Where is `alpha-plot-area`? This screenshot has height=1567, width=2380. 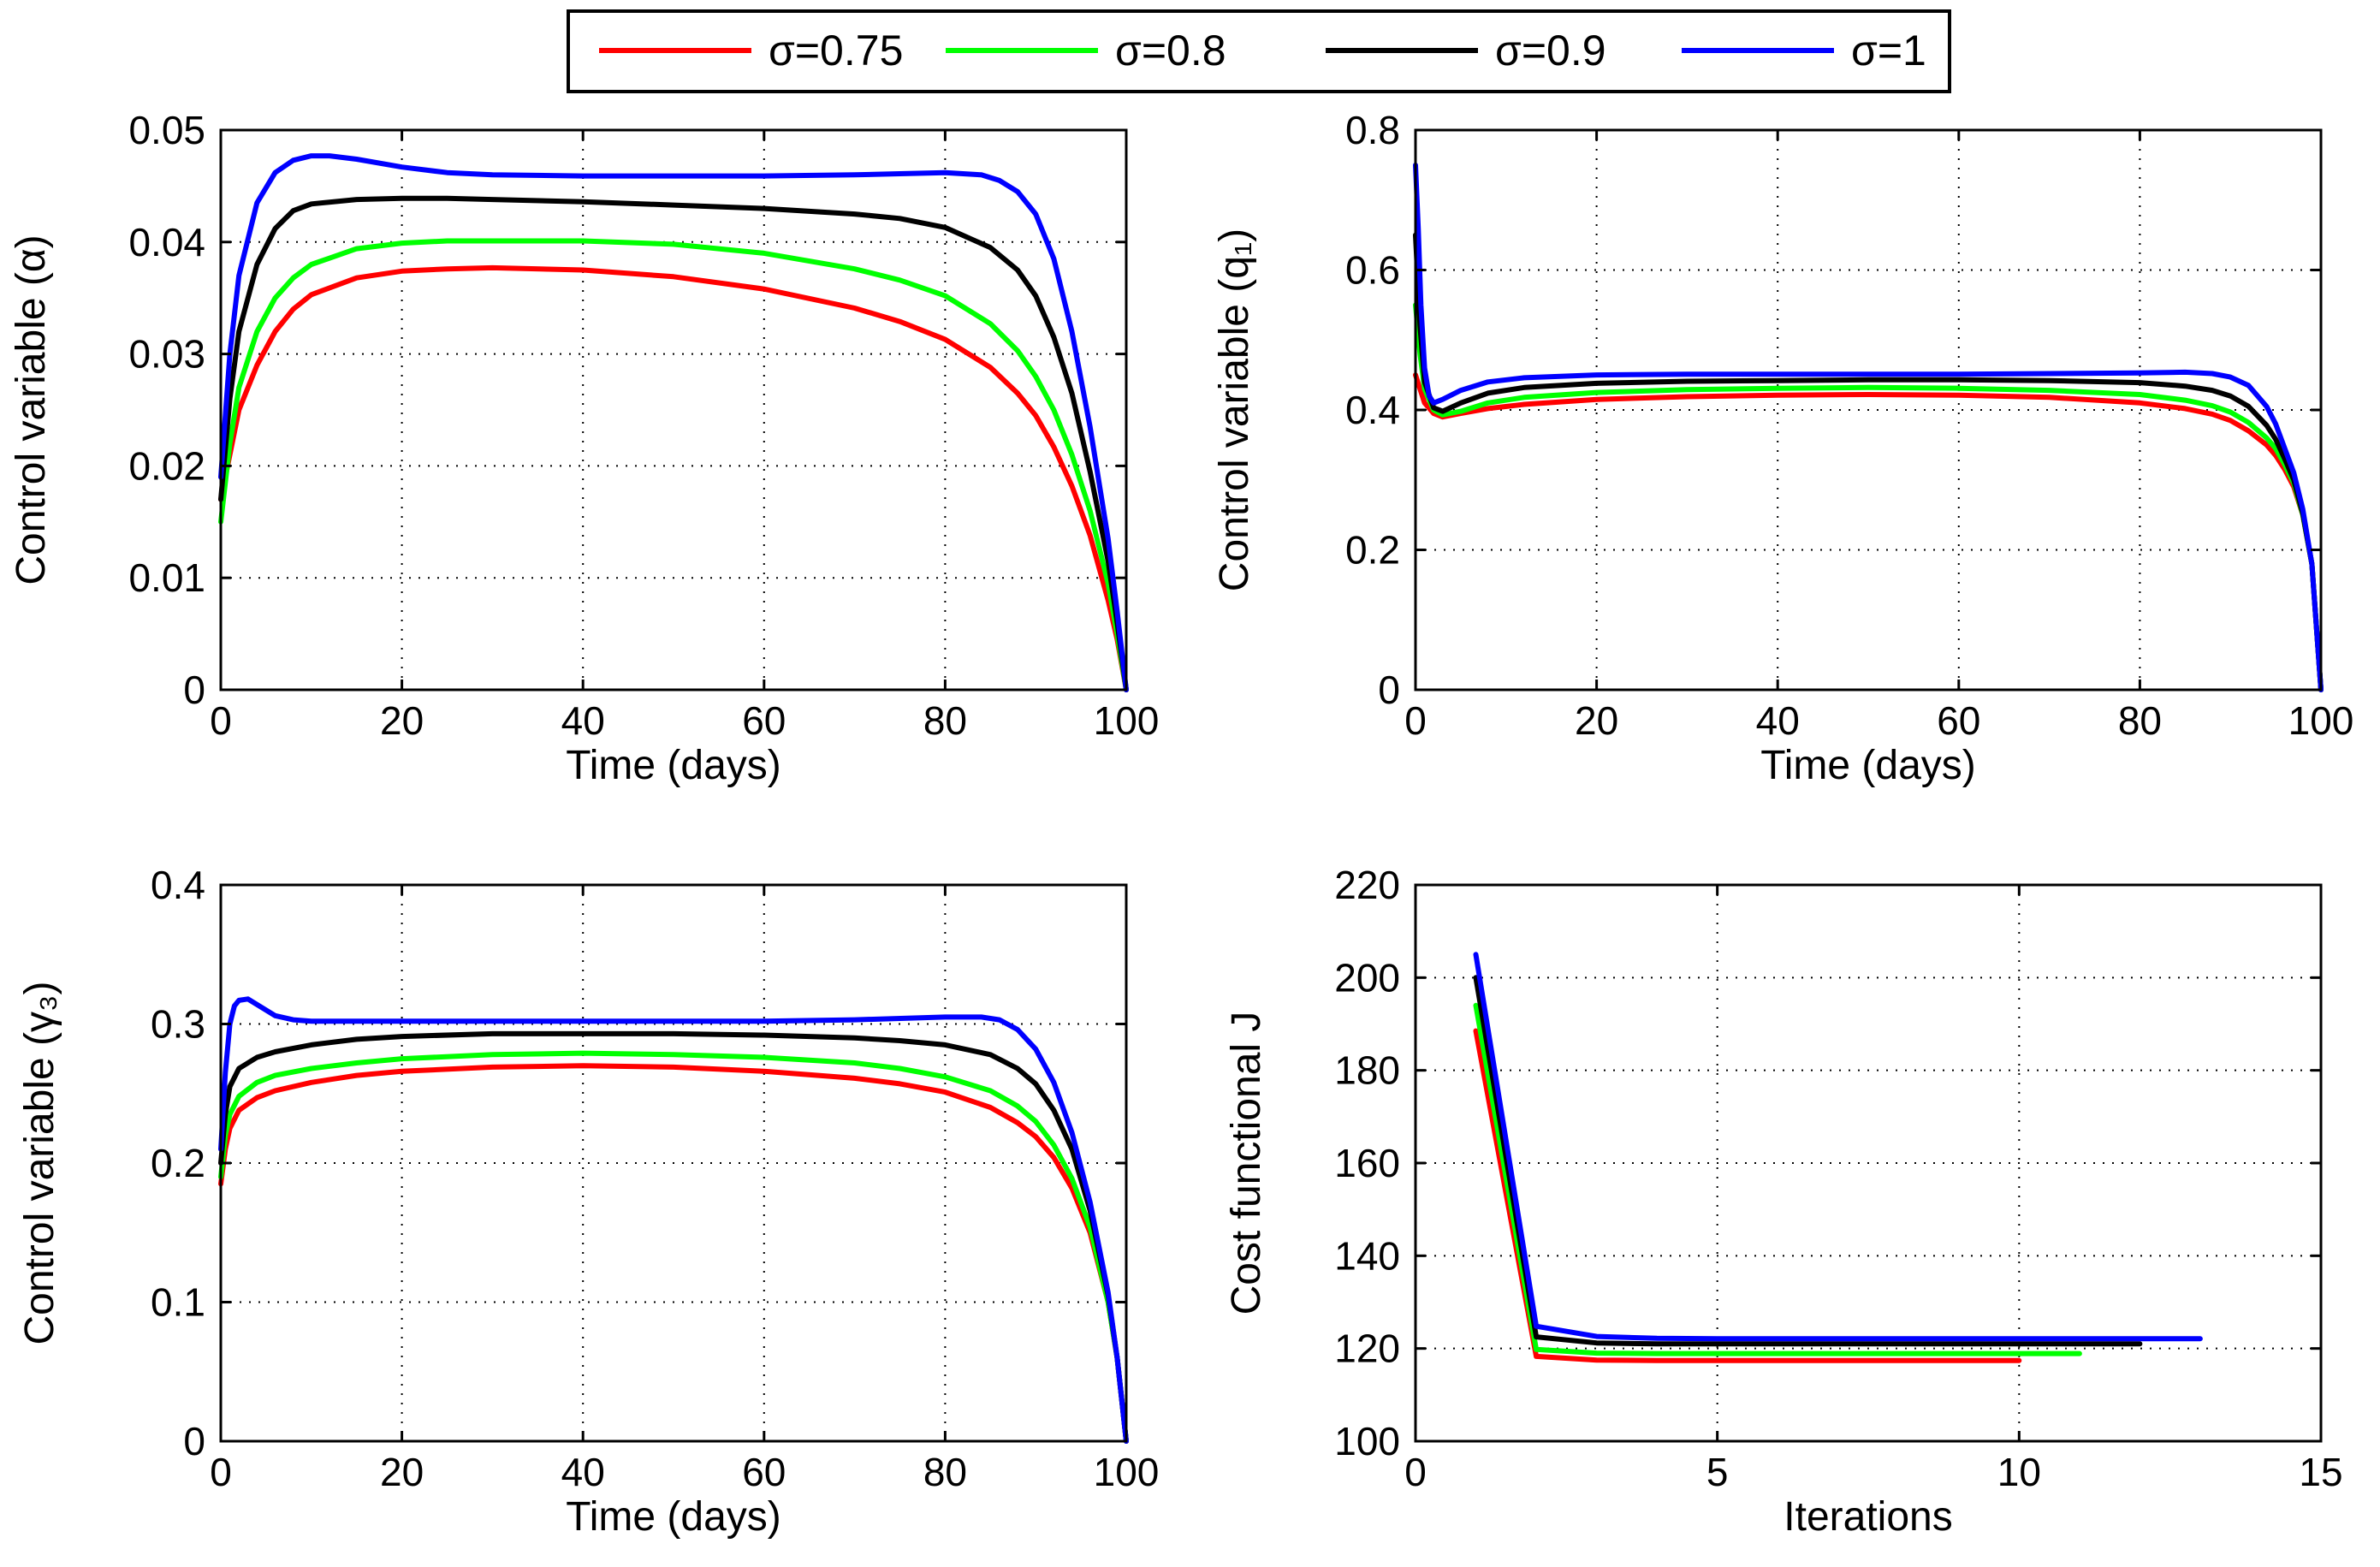 alpha-plot-area is located at coordinates (673, 410).